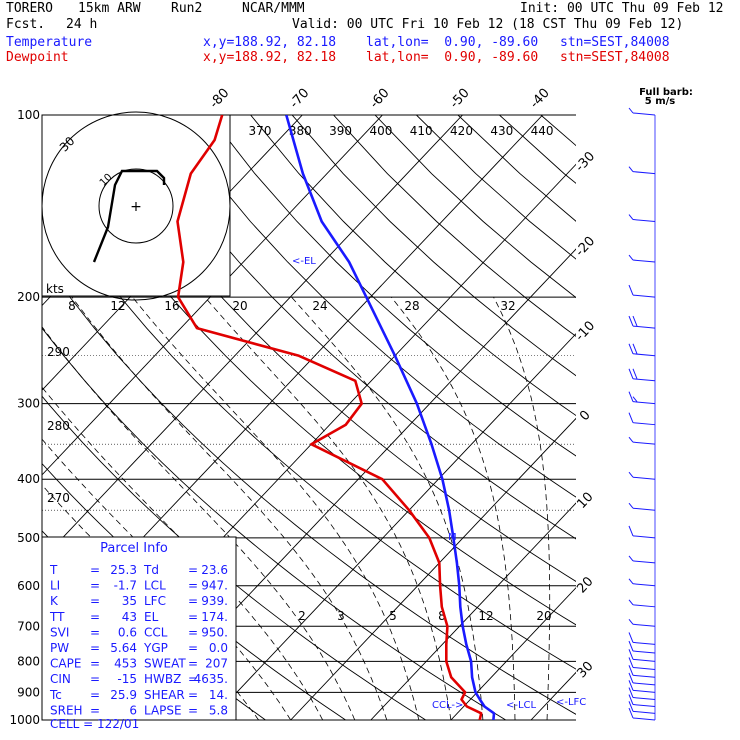  What do you see at coordinates (136, 207) in the screenshot?
I see `hodograph-center: +` at bounding box center [136, 207].